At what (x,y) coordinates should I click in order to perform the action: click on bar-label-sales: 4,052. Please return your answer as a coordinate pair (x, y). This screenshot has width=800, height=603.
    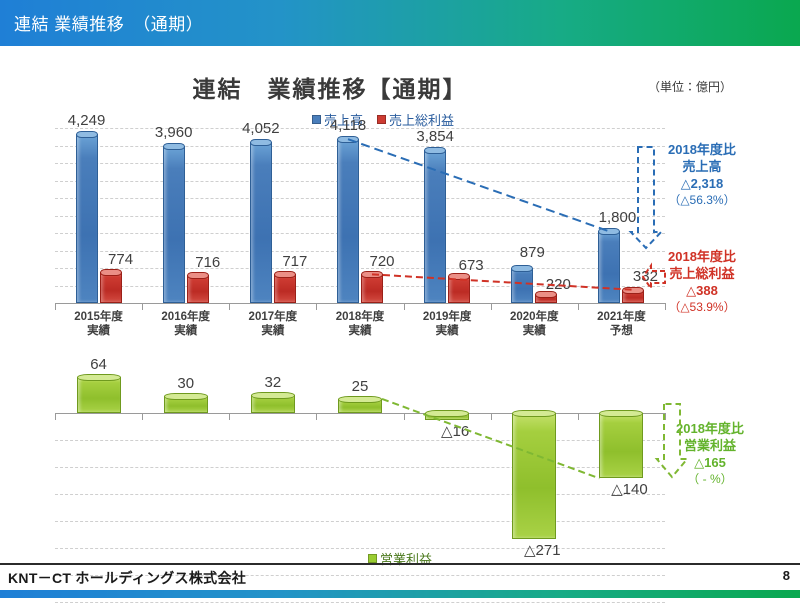
    Looking at the image, I should click on (261, 128).